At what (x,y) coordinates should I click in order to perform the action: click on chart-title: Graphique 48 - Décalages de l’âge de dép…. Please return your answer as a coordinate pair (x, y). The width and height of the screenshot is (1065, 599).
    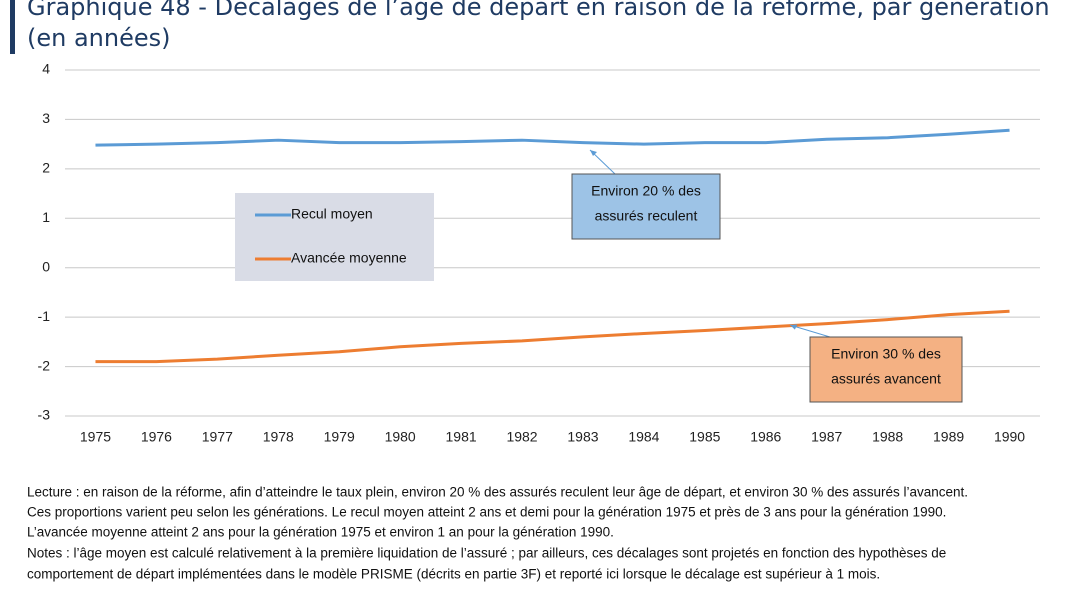
    Looking at the image, I should click on (538, 10).